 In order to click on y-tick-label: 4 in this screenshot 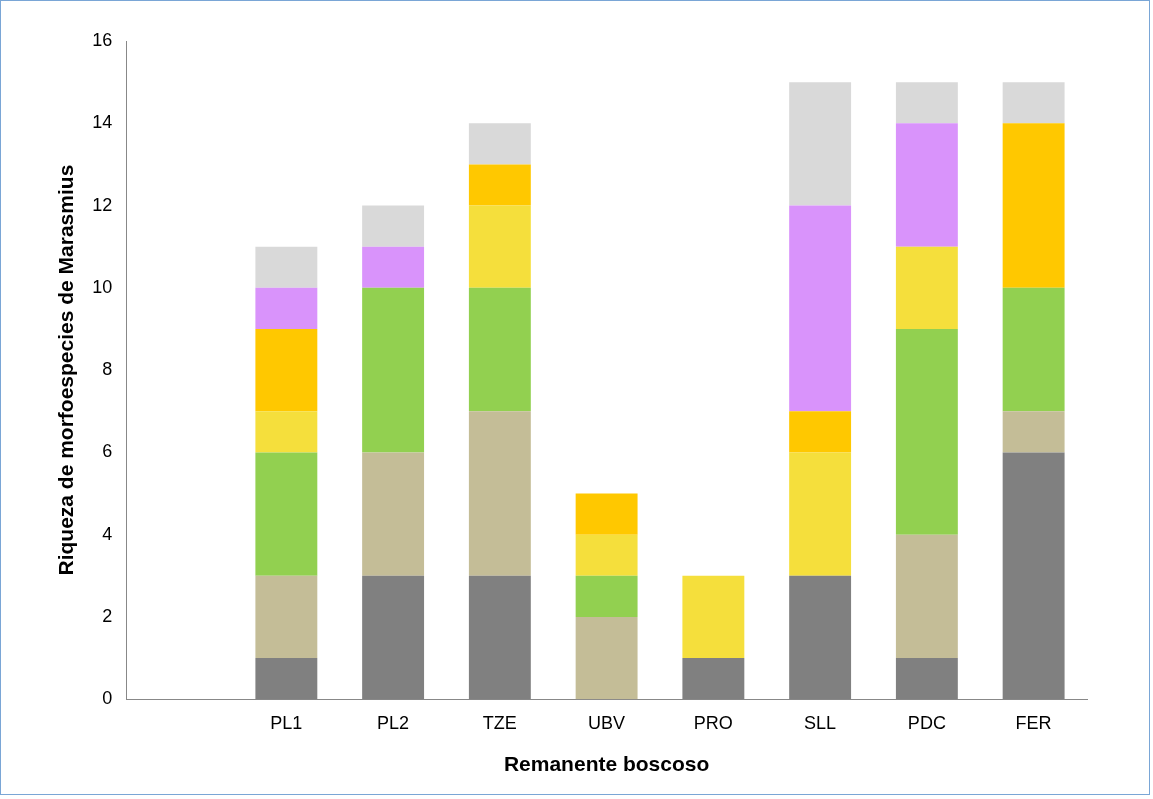, I will do `click(107, 533)`.